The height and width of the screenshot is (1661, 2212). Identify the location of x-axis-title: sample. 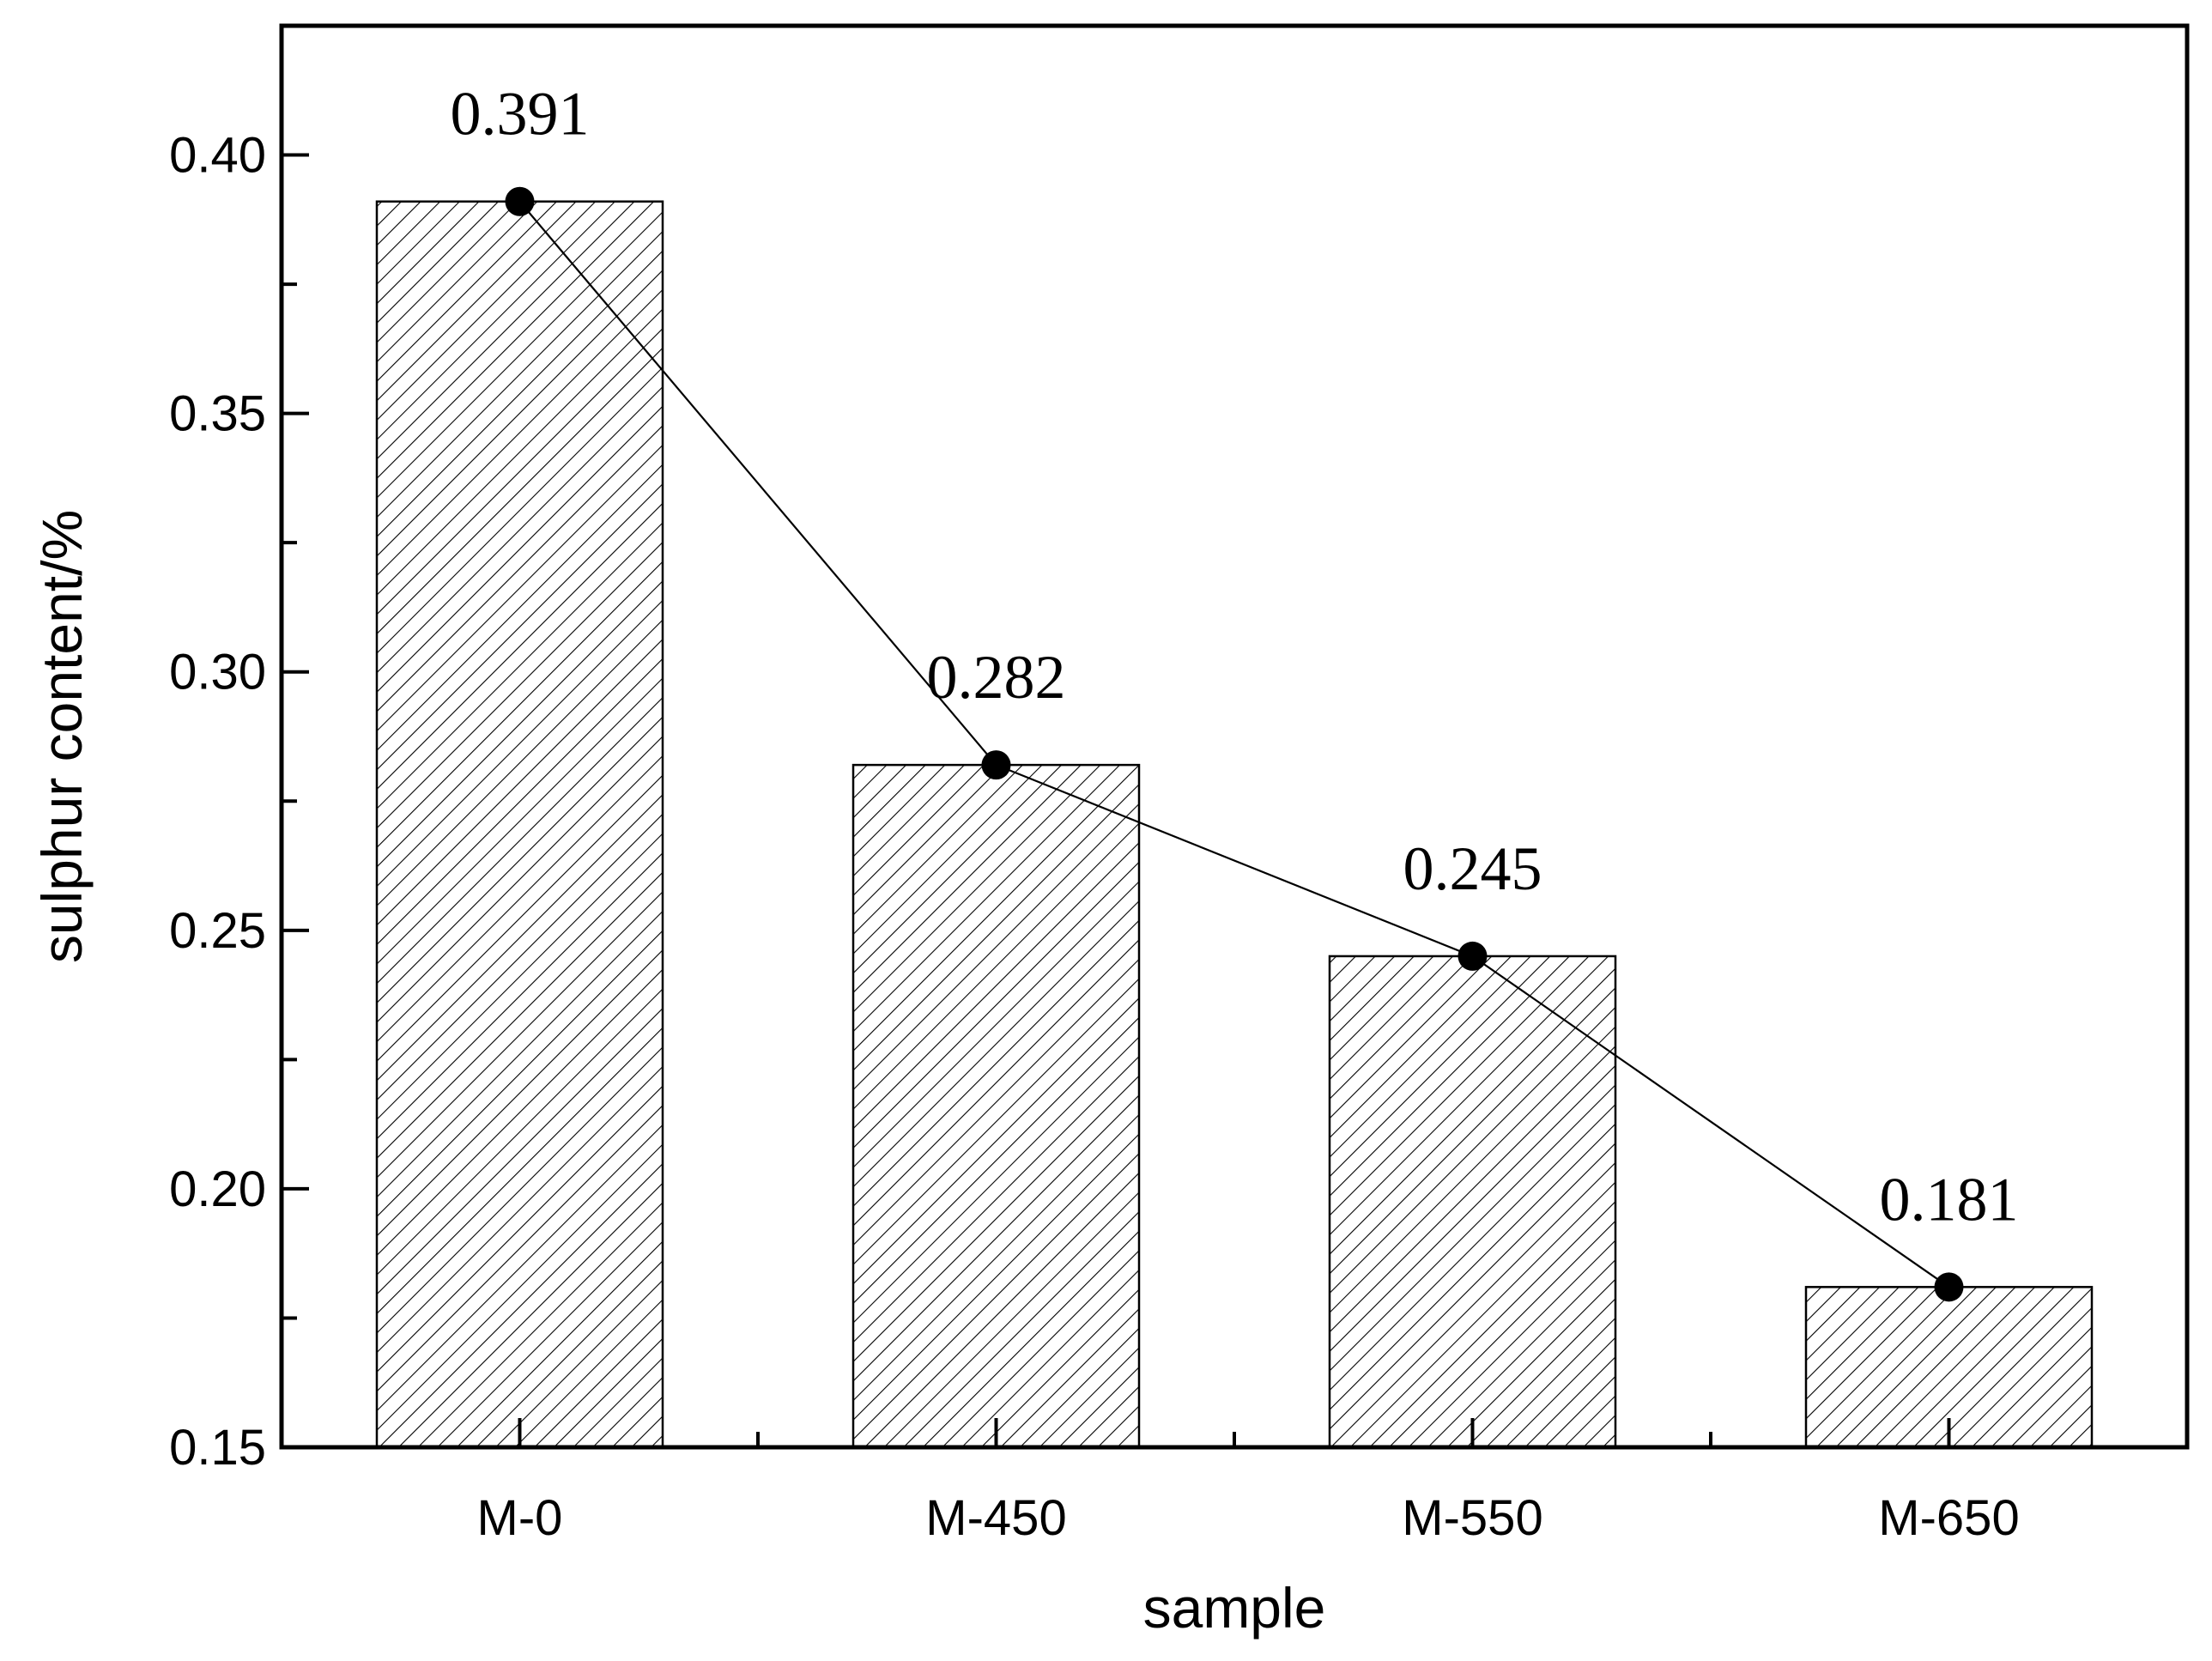
(1234, 1608).